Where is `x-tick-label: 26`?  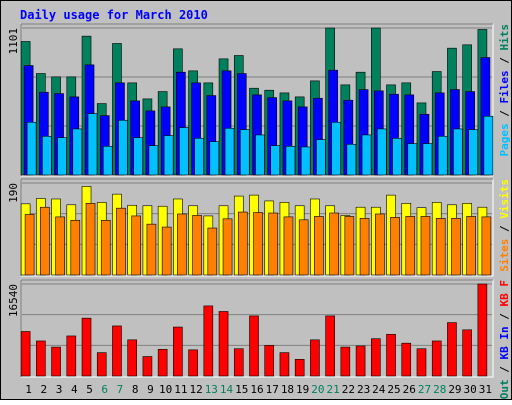
x-tick-label: 26 is located at coordinates (409, 389).